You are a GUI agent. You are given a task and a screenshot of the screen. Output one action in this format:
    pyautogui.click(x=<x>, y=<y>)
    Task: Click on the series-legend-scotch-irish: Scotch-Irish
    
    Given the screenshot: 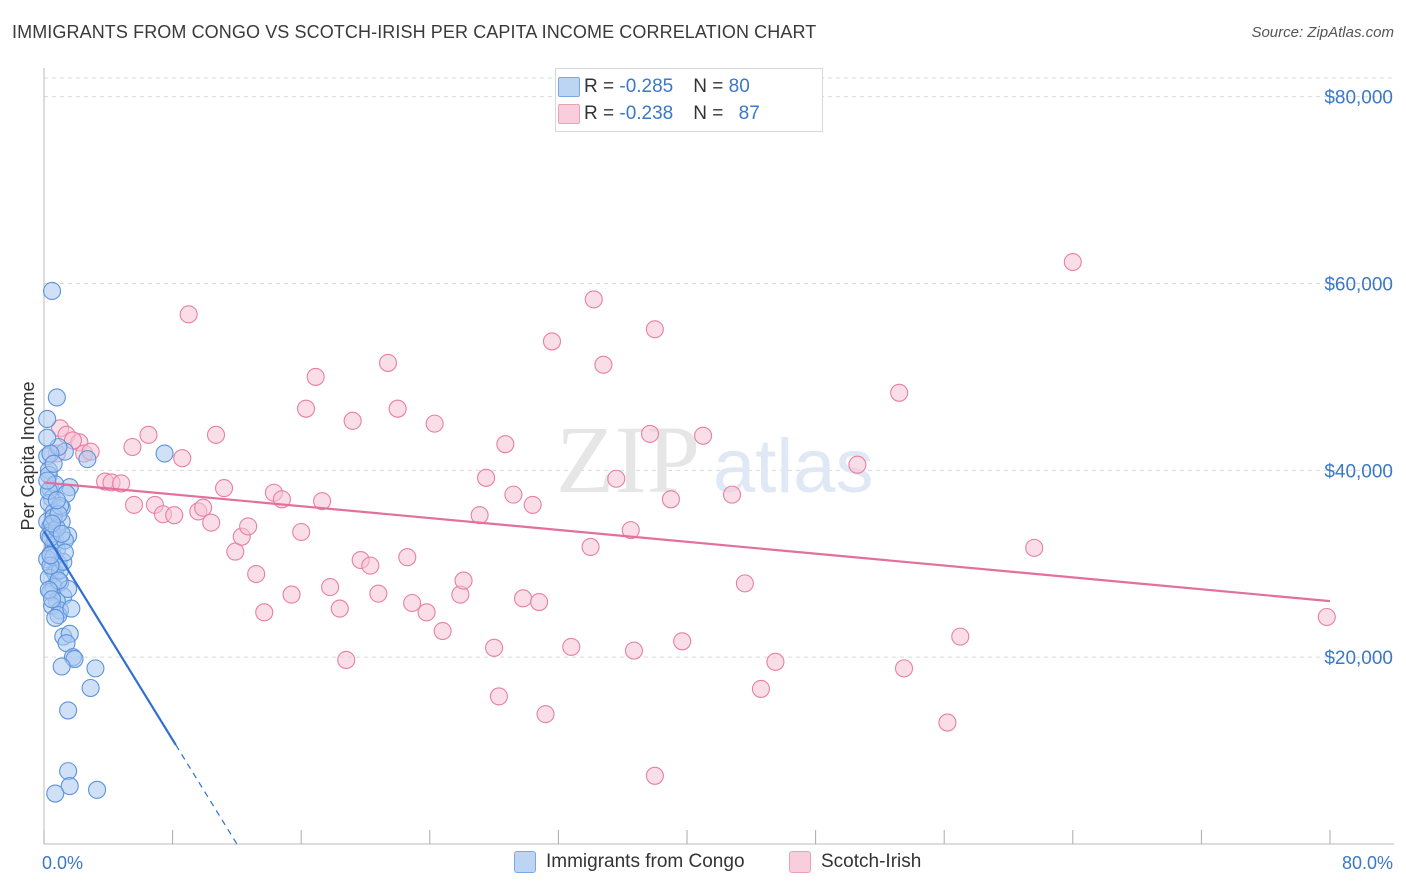 What is the action you would take?
    pyautogui.click(x=855, y=862)
    